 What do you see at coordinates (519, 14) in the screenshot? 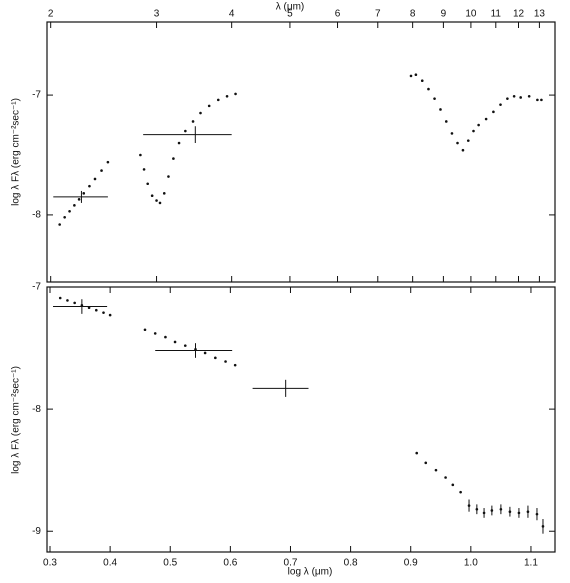
I see `x-tick-label: 12` at bounding box center [519, 14].